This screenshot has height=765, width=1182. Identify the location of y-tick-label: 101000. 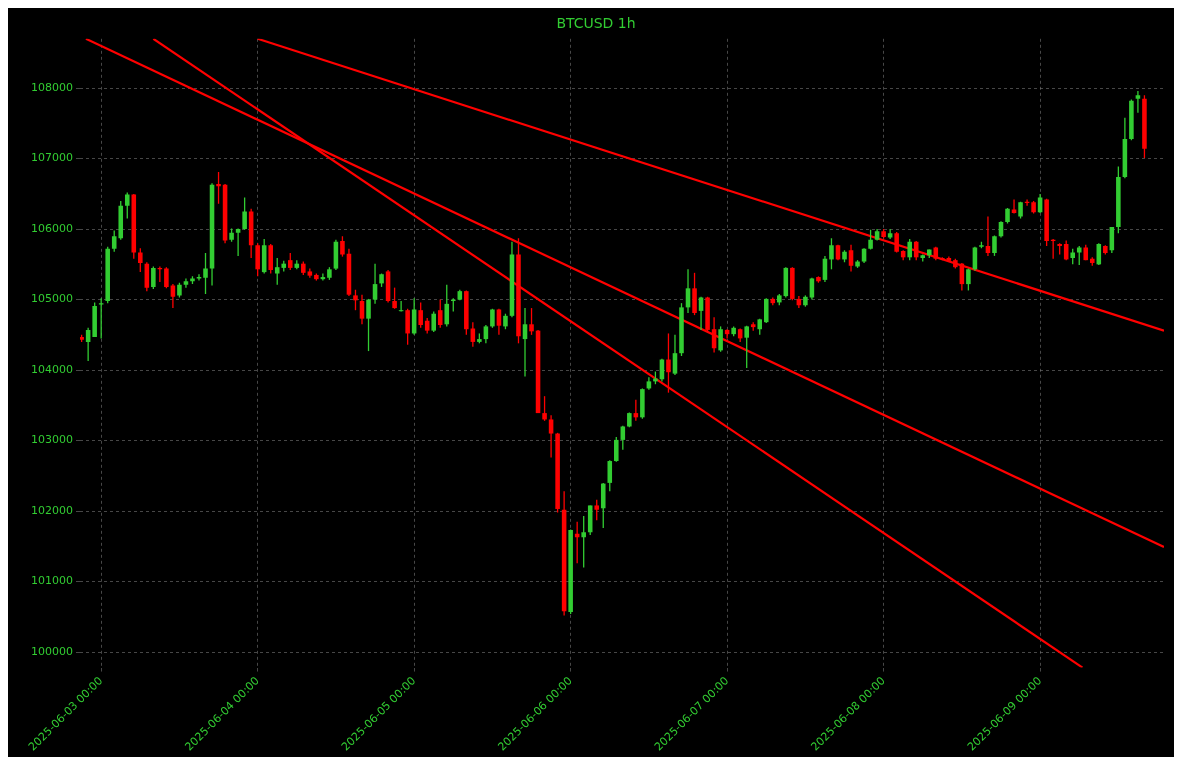
(51, 581).